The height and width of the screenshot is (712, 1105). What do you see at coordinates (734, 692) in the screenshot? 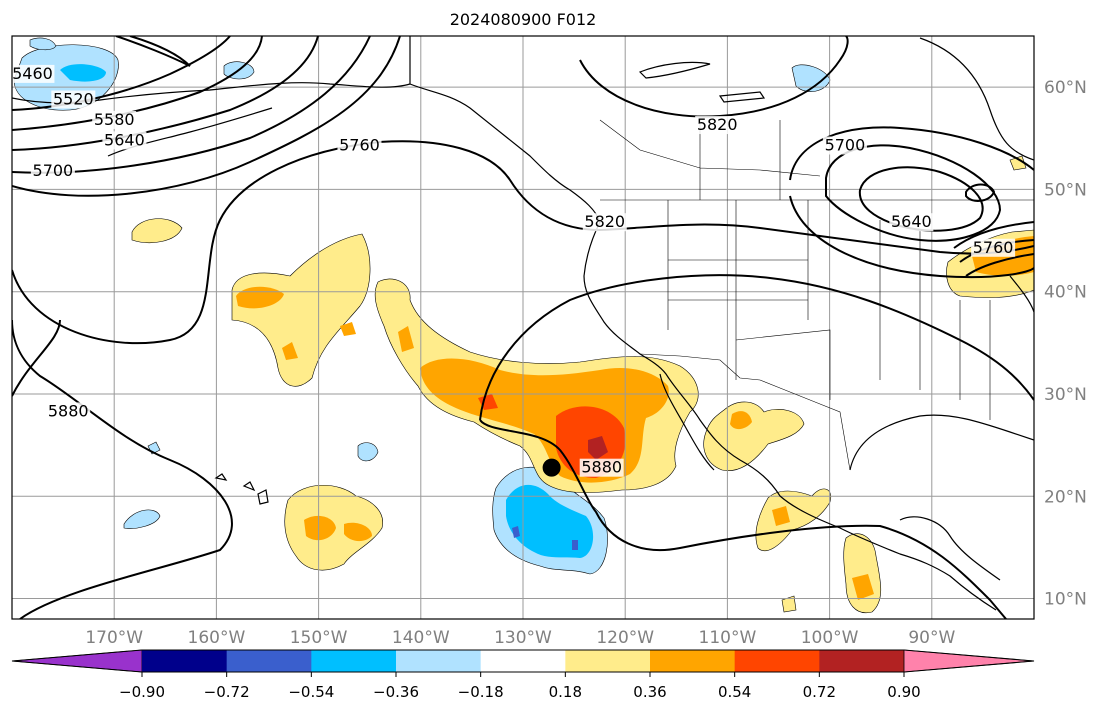
I see `colorbar-tick-label: 0.54` at bounding box center [734, 692].